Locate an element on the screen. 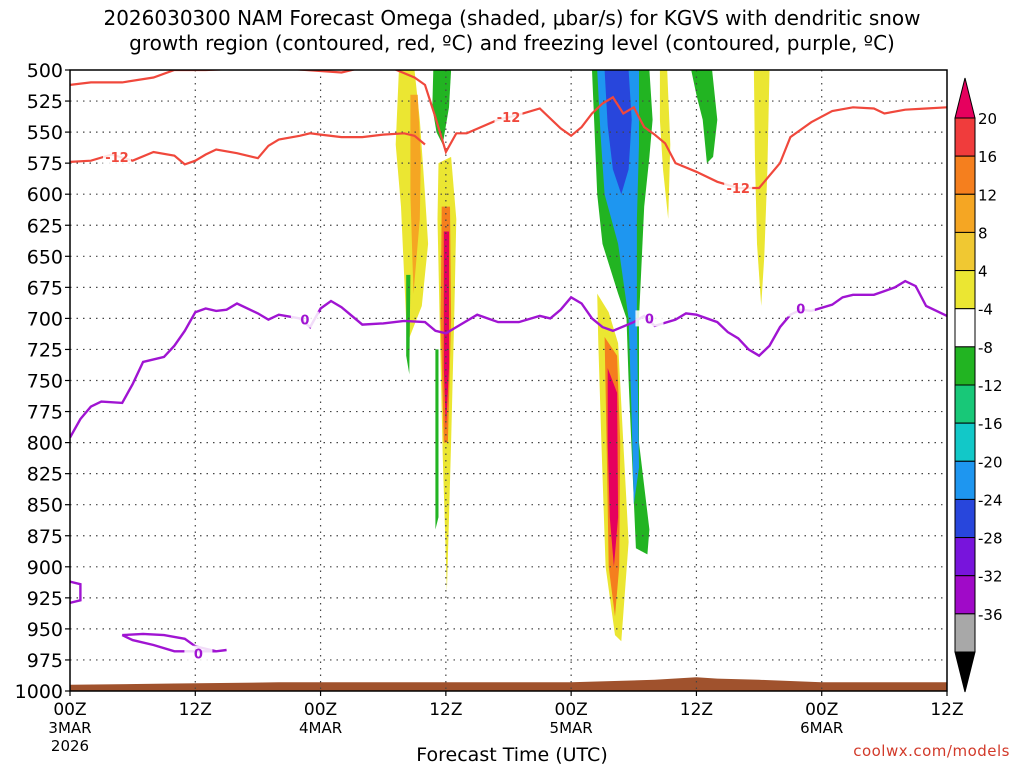  omega-region-lift-band-3c is located at coordinates (613, 467).